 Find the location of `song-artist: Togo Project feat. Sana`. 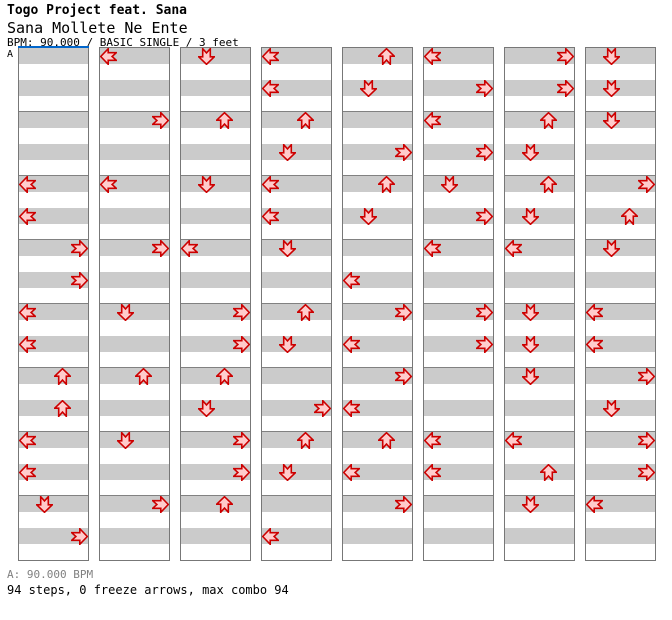

song-artist: Togo Project feat. Sana is located at coordinates (97, 10).